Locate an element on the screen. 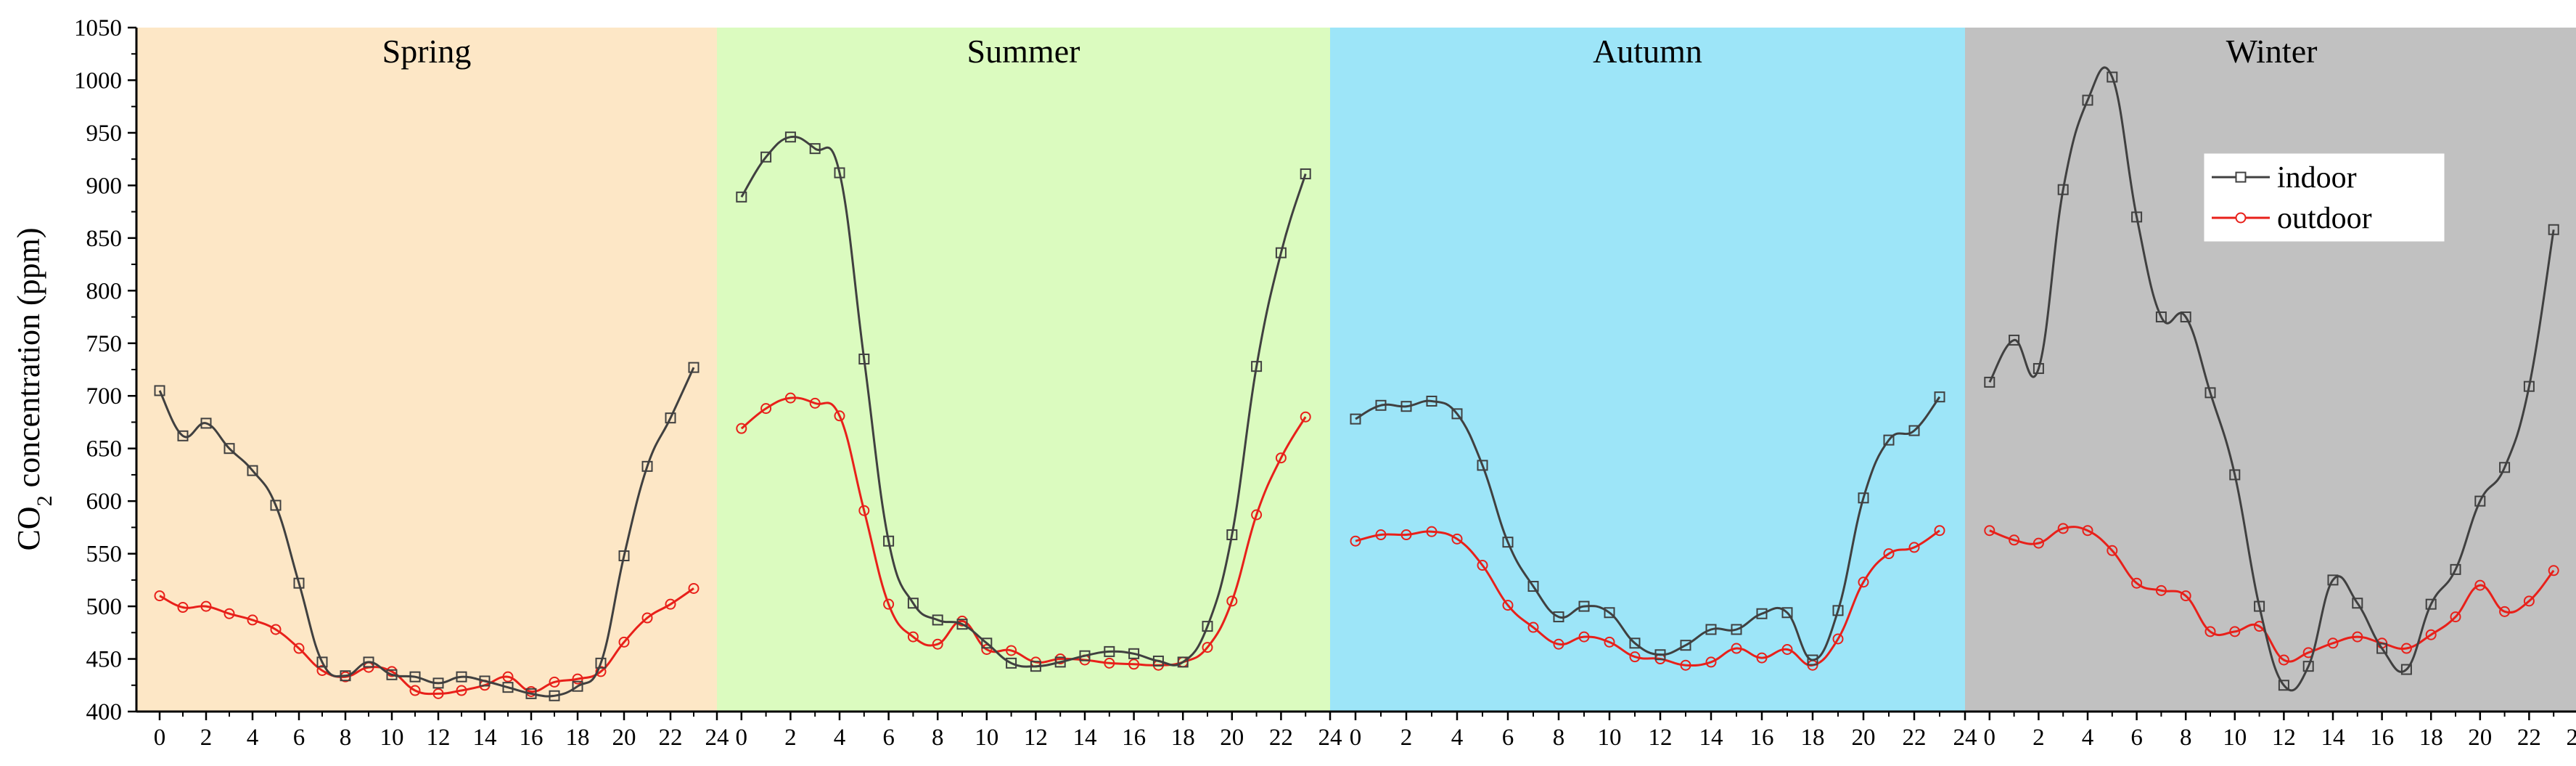 The width and height of the screenshot is (2576, 766). x-tick-label-summer-2: 2 is located at coordinates (790, 738).